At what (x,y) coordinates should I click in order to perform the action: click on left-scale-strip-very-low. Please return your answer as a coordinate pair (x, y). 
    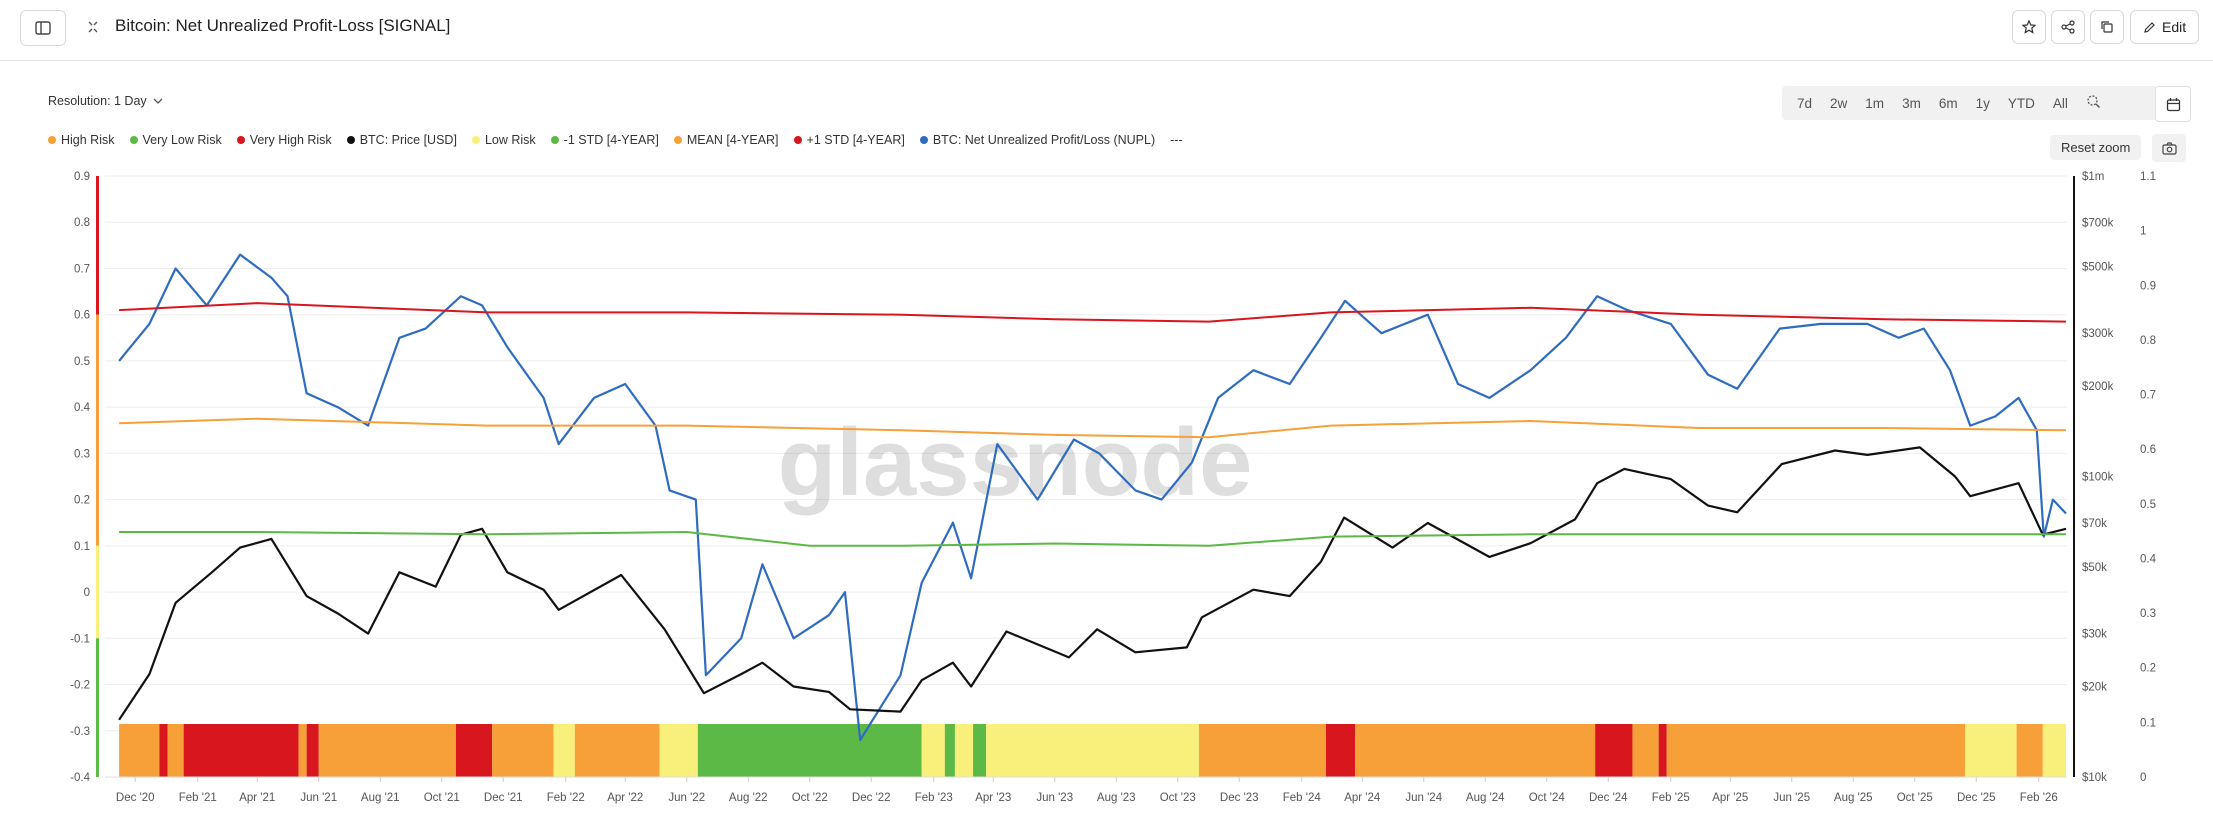
    Looking at the image, I should click on (97, 707).